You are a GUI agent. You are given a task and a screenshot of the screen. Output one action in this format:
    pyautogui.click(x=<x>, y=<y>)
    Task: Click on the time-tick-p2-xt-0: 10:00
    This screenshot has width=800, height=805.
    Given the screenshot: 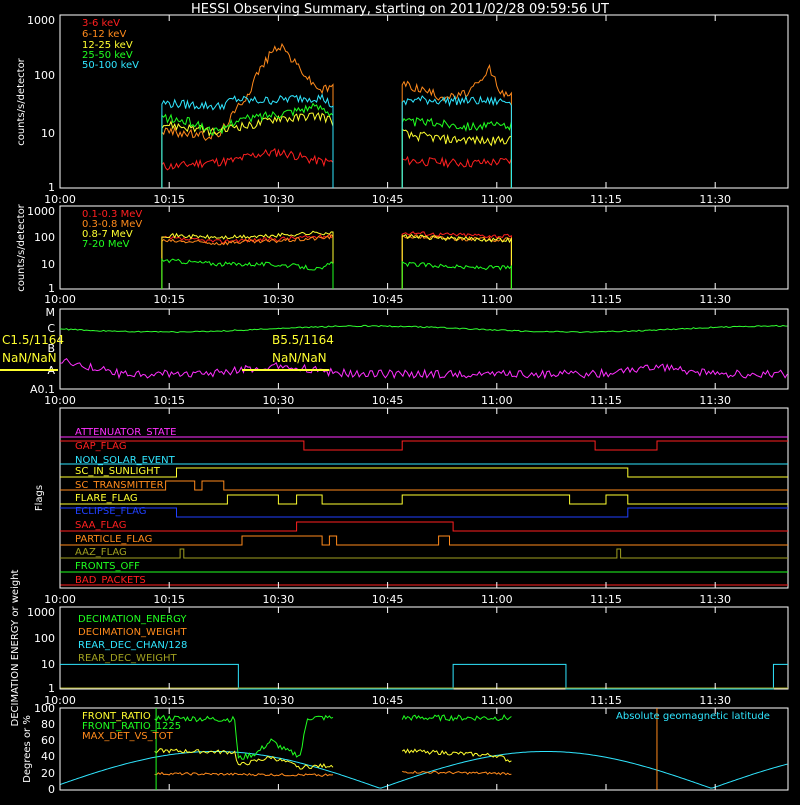 What is the action you would take?
    pyautogui.click(x=60, y=299)
    